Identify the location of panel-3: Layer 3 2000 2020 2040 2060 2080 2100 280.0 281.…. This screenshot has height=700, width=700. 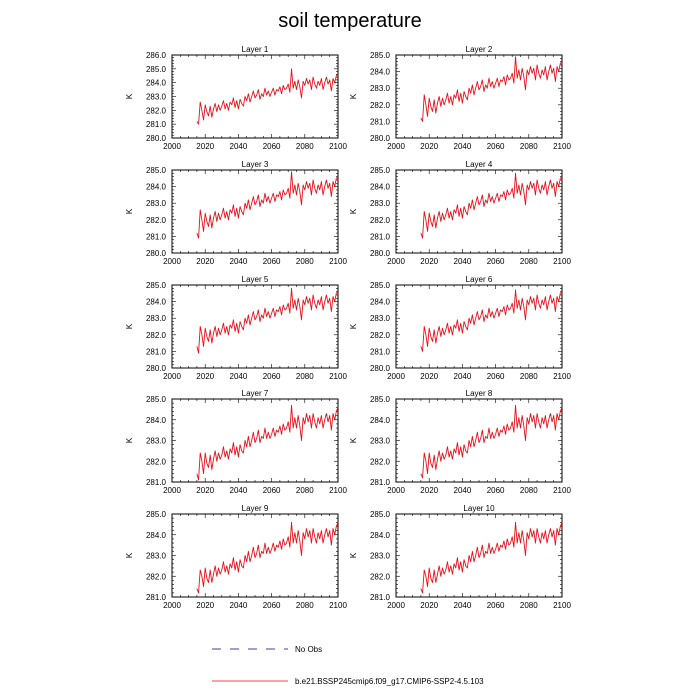
(236, 213).